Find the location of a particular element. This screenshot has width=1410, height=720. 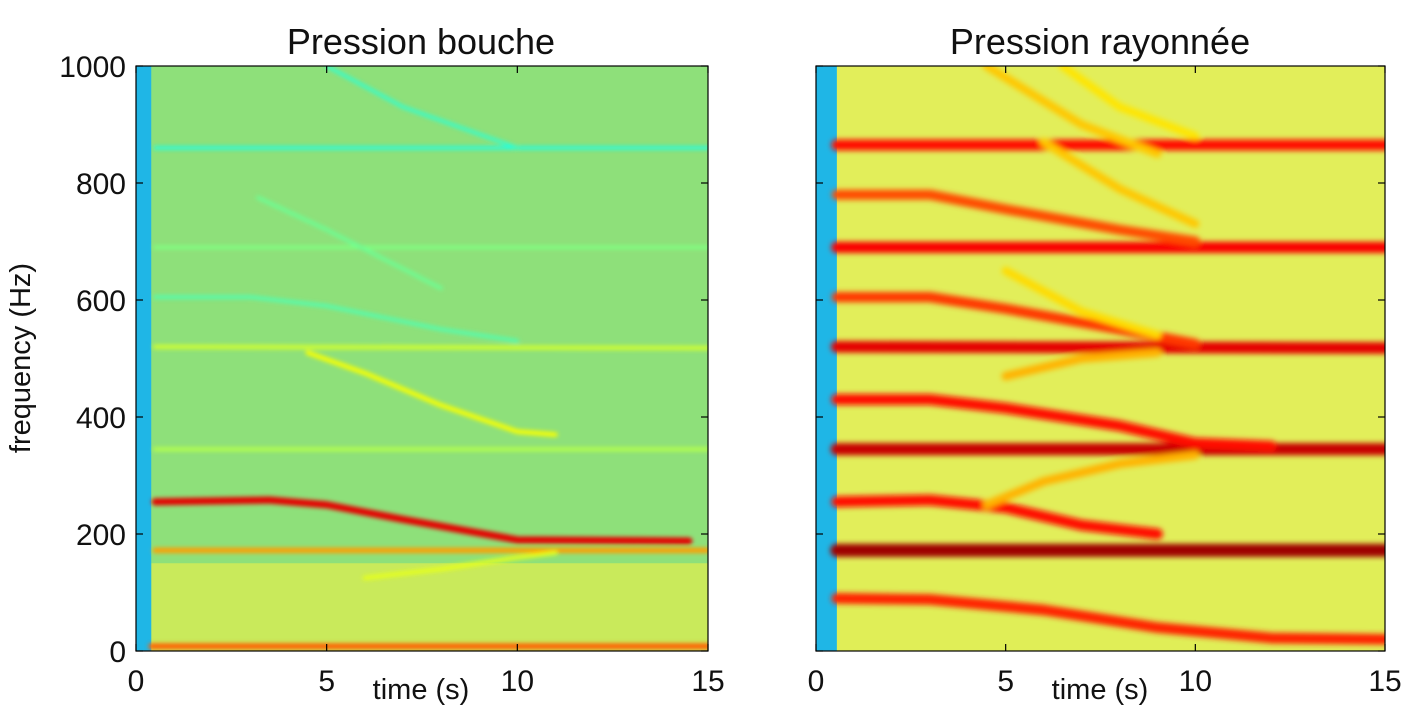

left-x-axis-label: time (s) is located at coordinates (421, 690).